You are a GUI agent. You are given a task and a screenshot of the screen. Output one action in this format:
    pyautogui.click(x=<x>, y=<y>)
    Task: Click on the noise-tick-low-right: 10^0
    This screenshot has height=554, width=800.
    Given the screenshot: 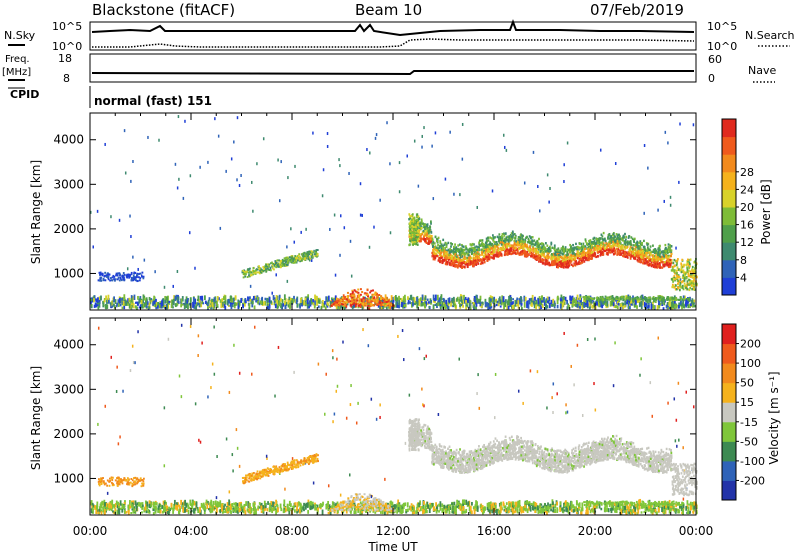 What is the action you would take?
    pyautogui.click(x=722, y=46)
    